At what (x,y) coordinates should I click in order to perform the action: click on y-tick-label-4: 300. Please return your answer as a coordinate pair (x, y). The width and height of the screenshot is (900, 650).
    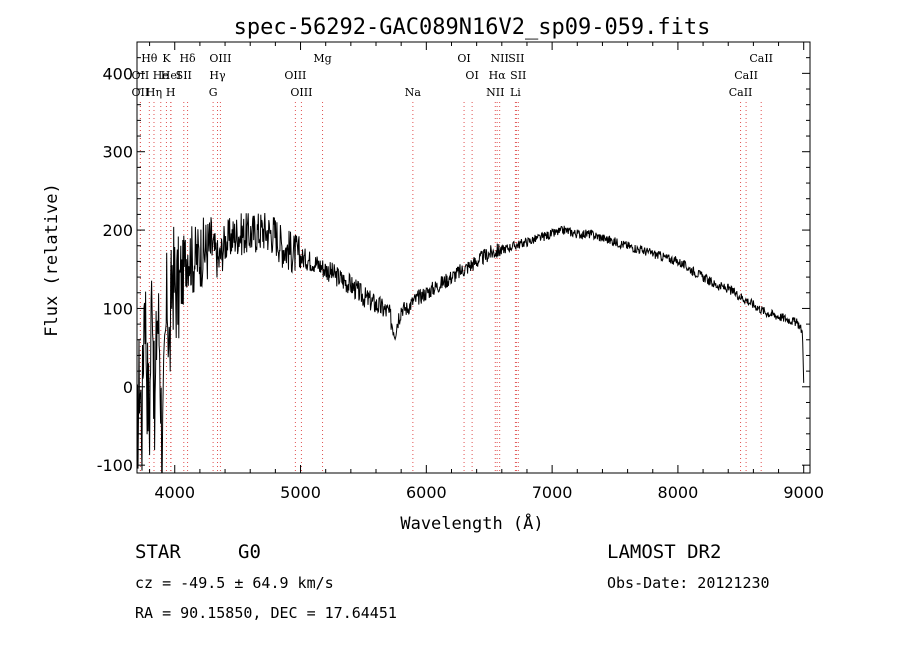
    Looking at the image, I should click on (117, 152).